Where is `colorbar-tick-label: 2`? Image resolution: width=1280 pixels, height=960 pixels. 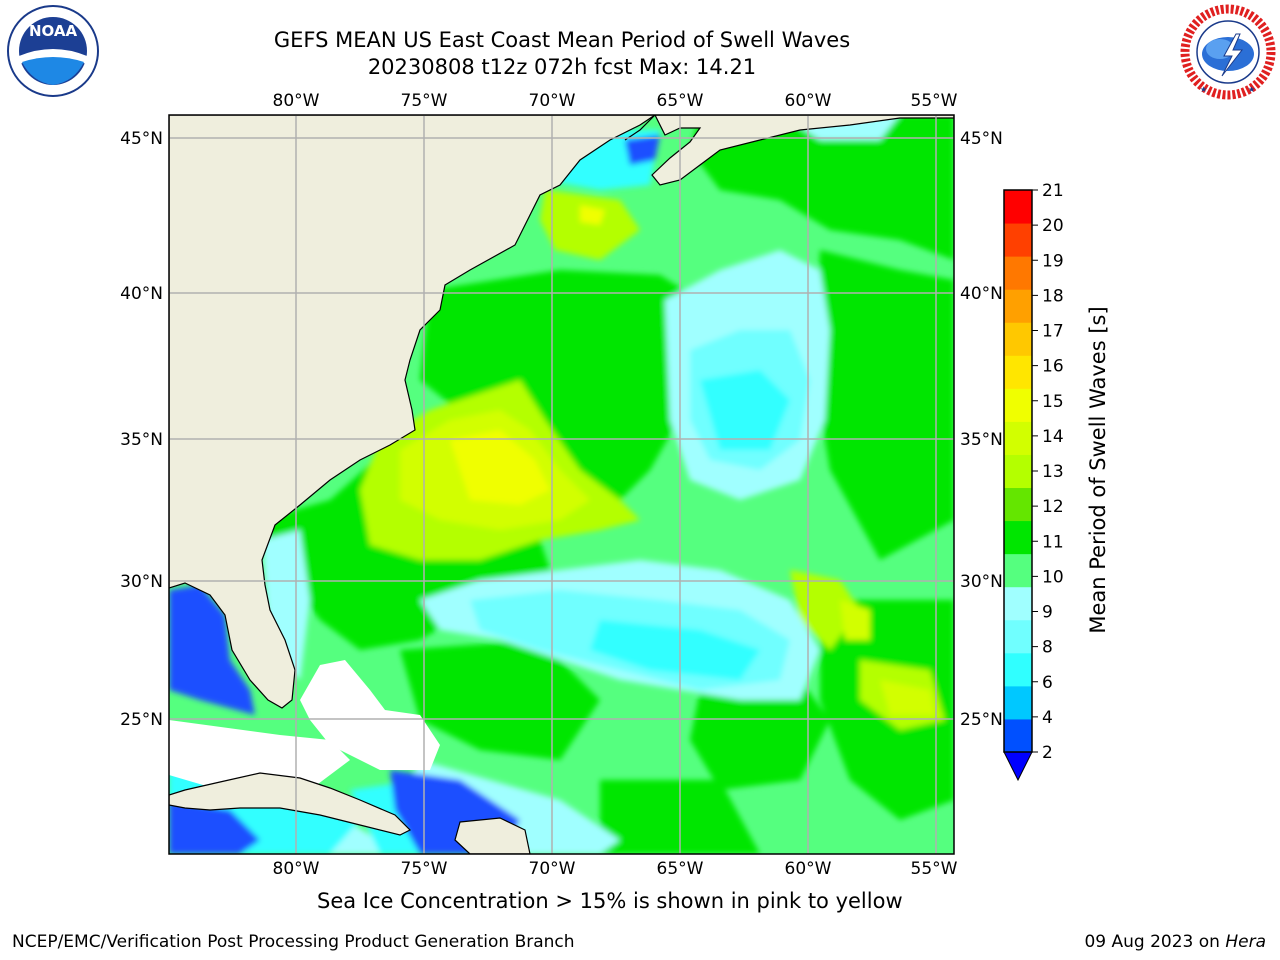
colorbar-tick-label: 2 is located at coordinates (1047, 753).